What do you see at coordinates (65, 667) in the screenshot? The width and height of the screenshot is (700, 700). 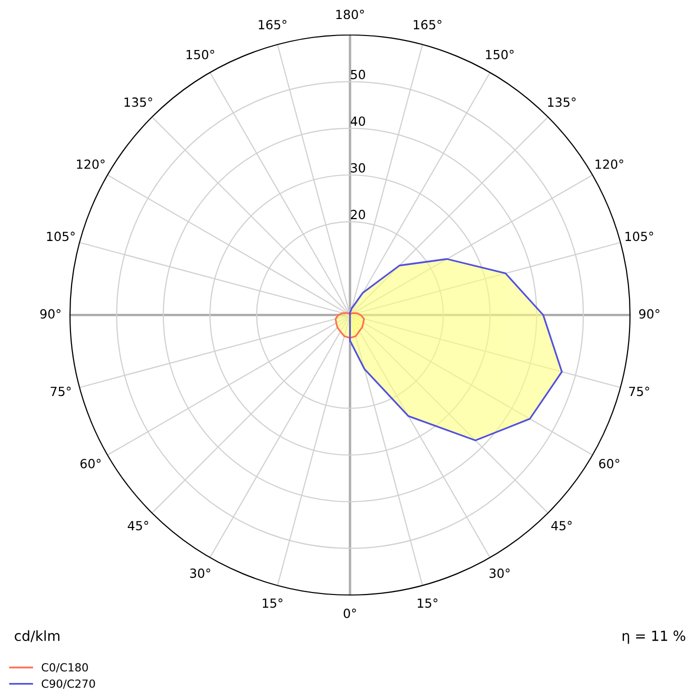 I see `legend-label: C0/C180` at bounding box center [65, 667].